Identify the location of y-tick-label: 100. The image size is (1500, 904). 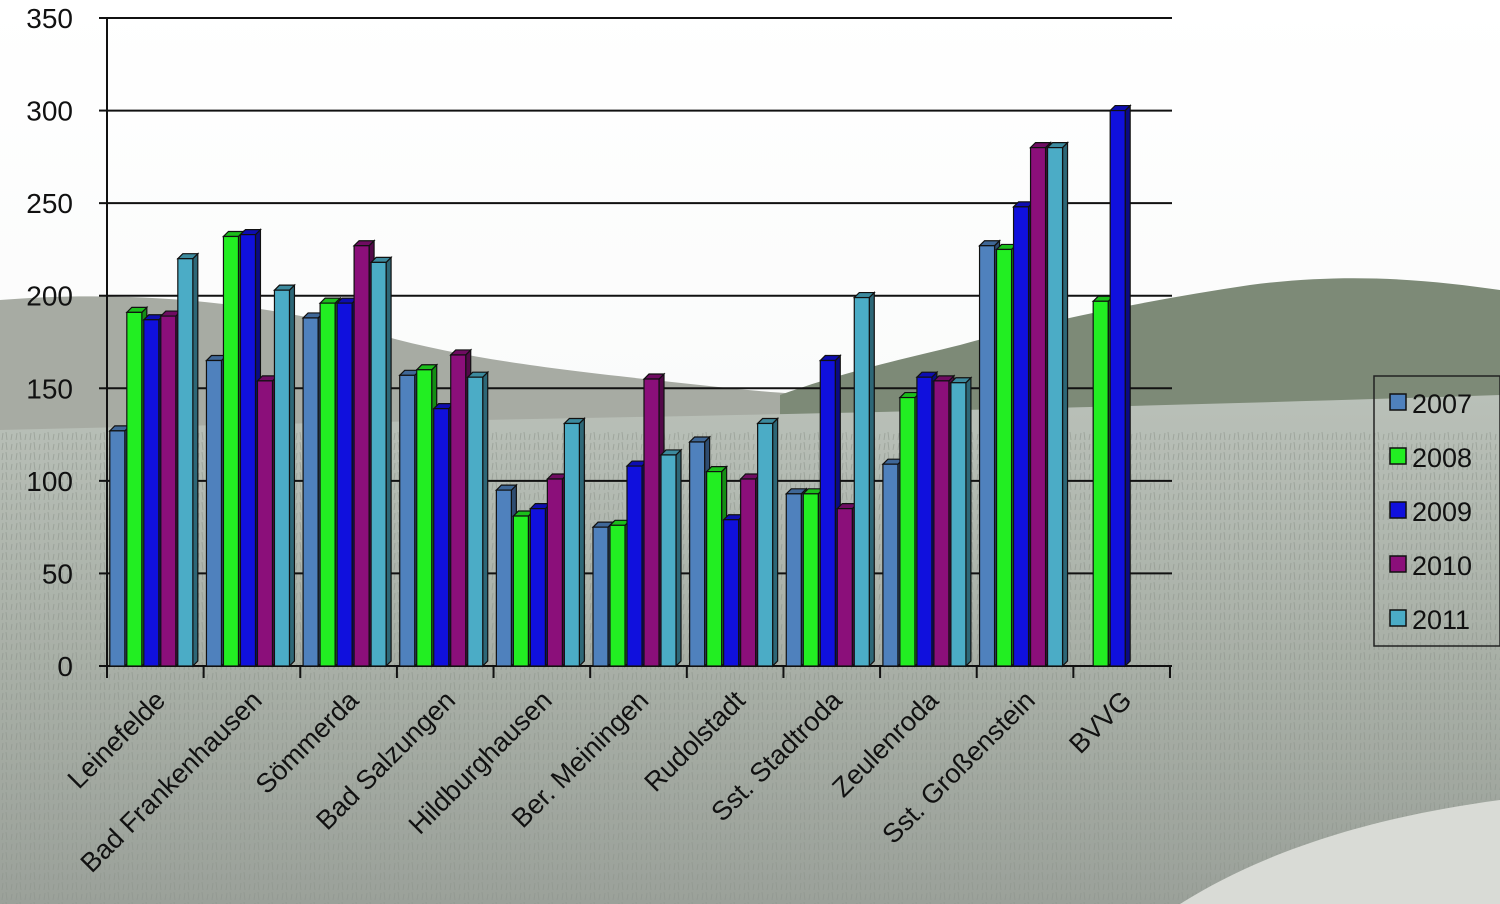
(49, 481).